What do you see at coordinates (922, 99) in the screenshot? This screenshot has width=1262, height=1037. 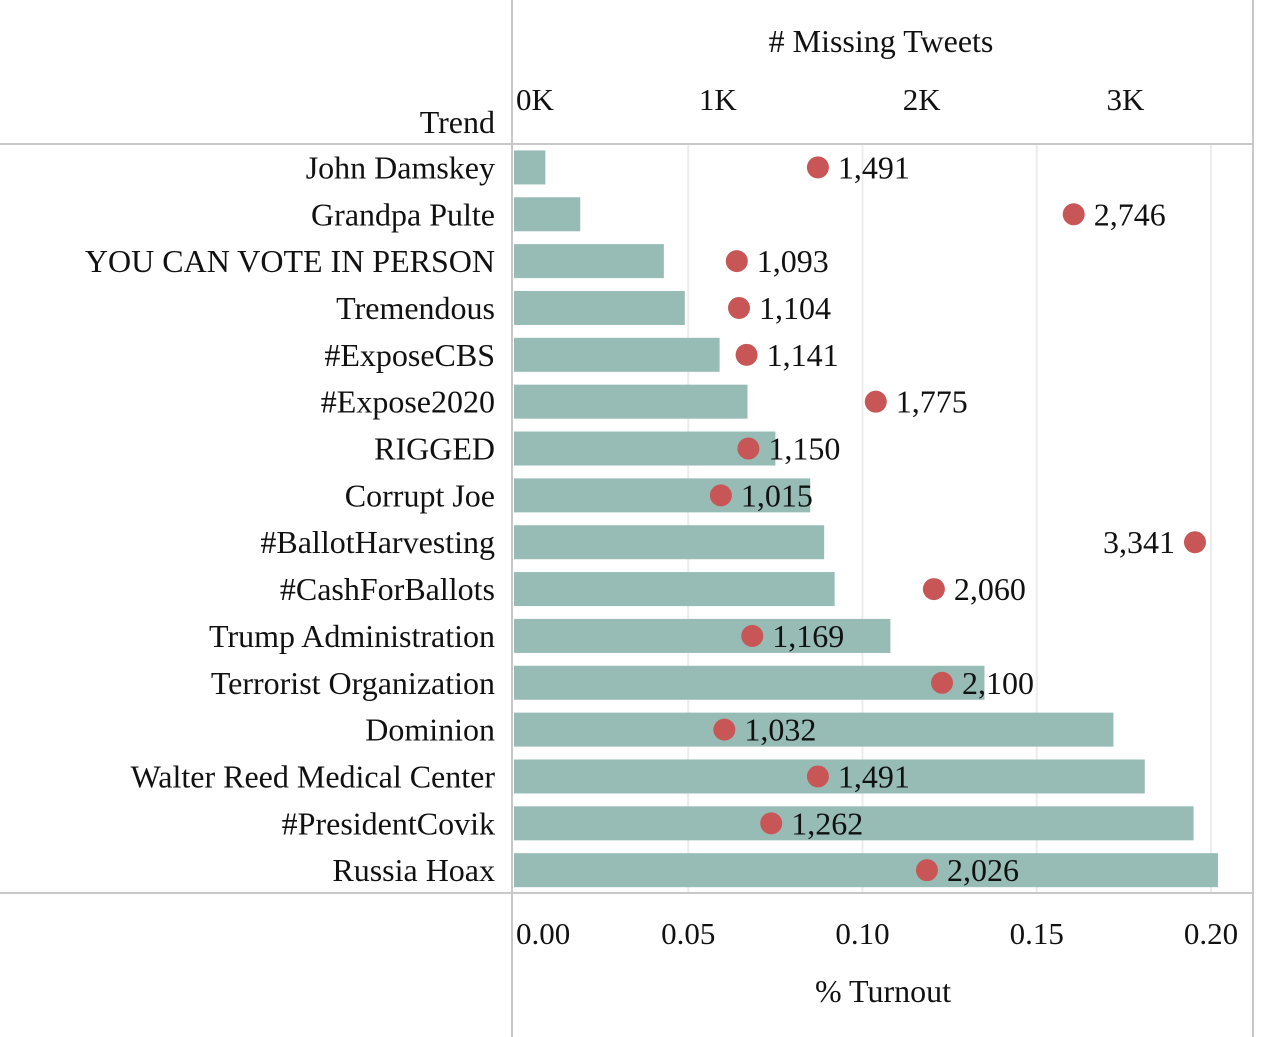 I see `top-tick-label: 2K` at bounding box center [922, 99].